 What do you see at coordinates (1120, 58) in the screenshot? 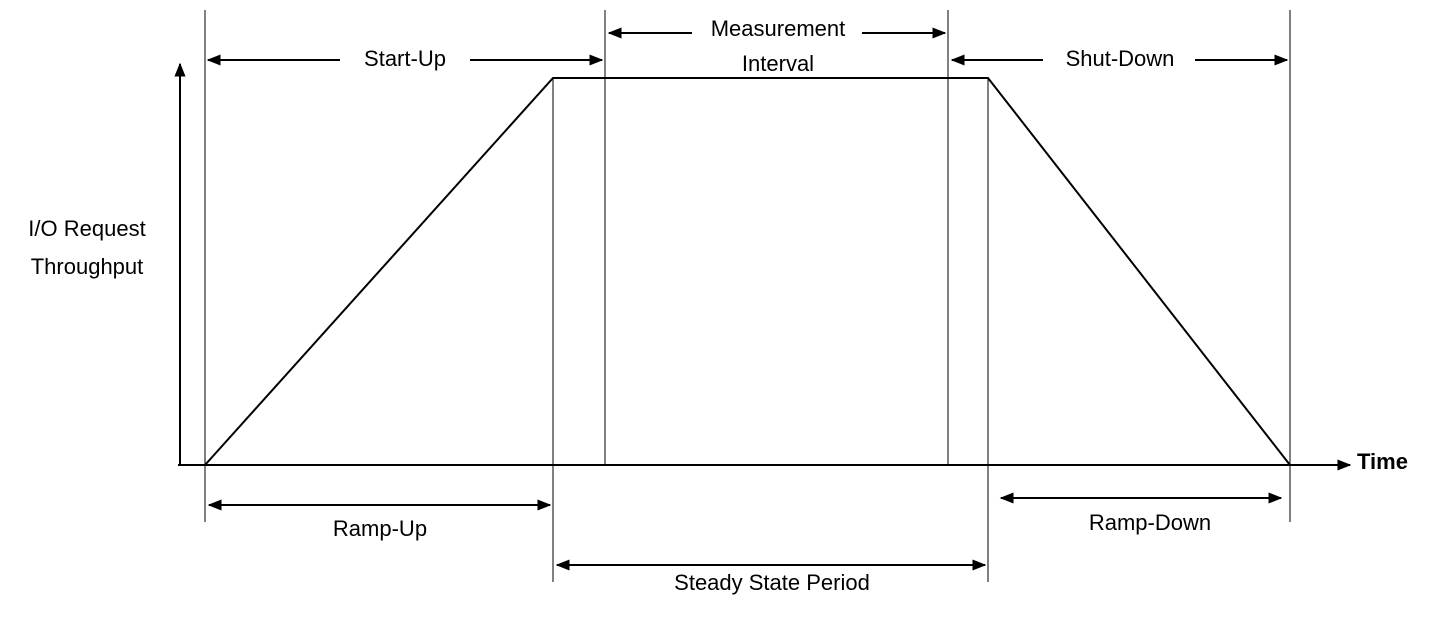
I see `phase-label: Shut-Down` at bounding box center [1120, 58].